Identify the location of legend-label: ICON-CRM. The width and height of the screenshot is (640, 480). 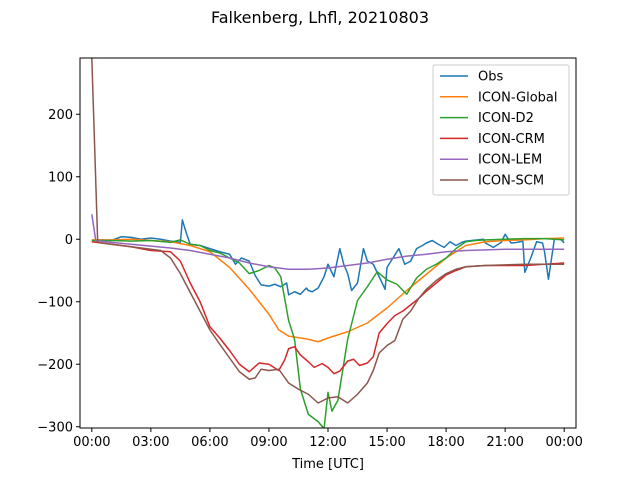
(511, 139).